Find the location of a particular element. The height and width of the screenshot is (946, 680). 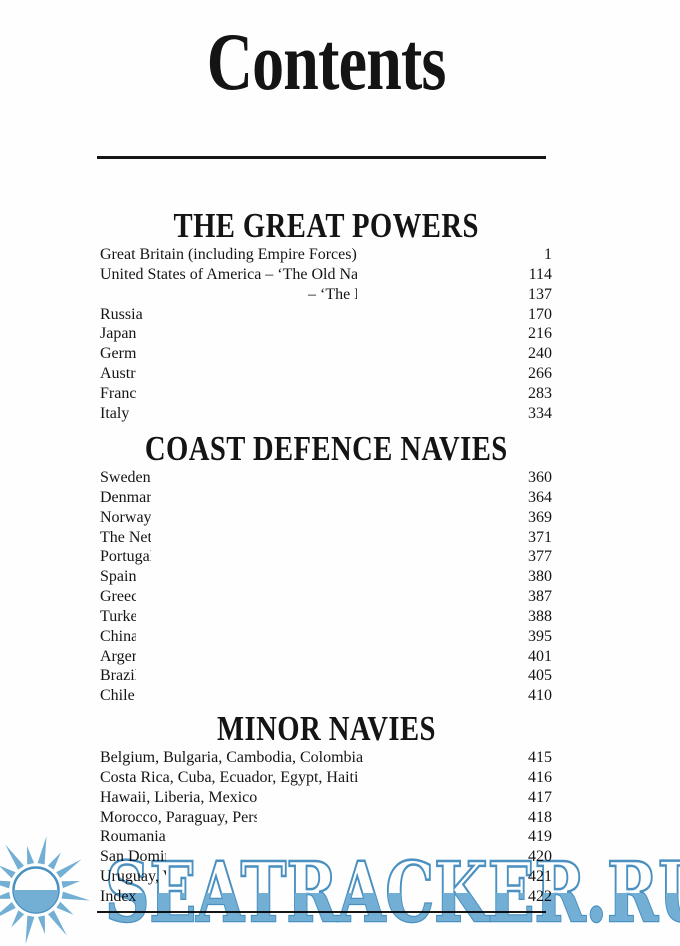

toc-row-label: Greece is located at coordinates (123, 597).